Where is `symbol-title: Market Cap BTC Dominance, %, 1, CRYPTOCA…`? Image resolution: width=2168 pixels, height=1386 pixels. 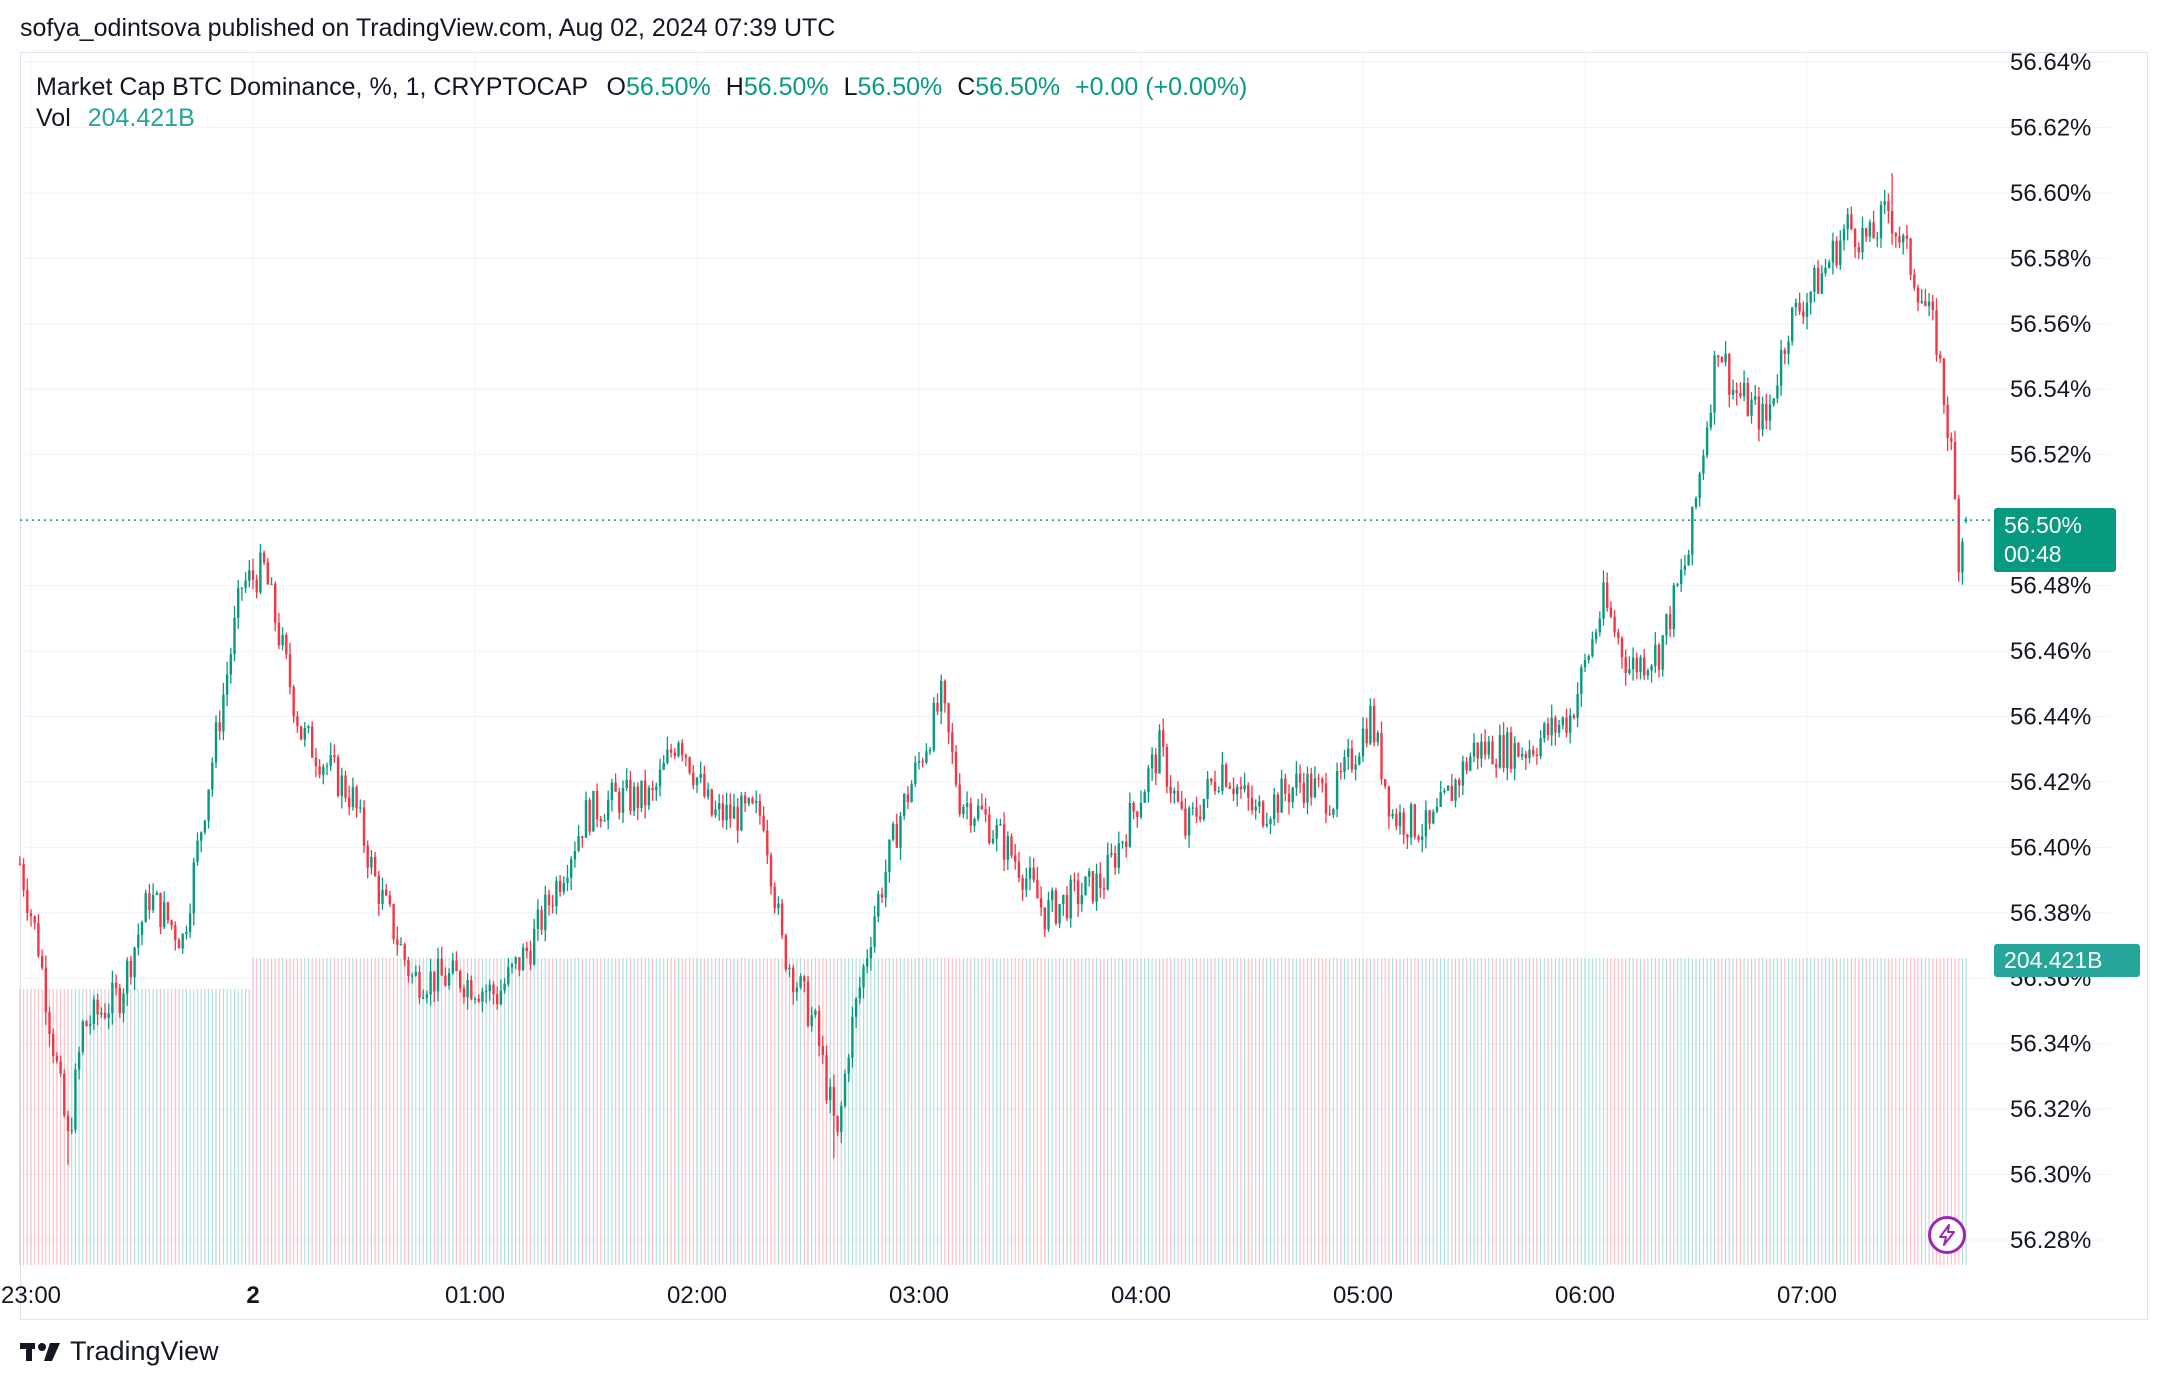
symbol-title: Market Cap BTC Dominance, %, 1, CRYPTOCA… is located at coordinates (312, 87).